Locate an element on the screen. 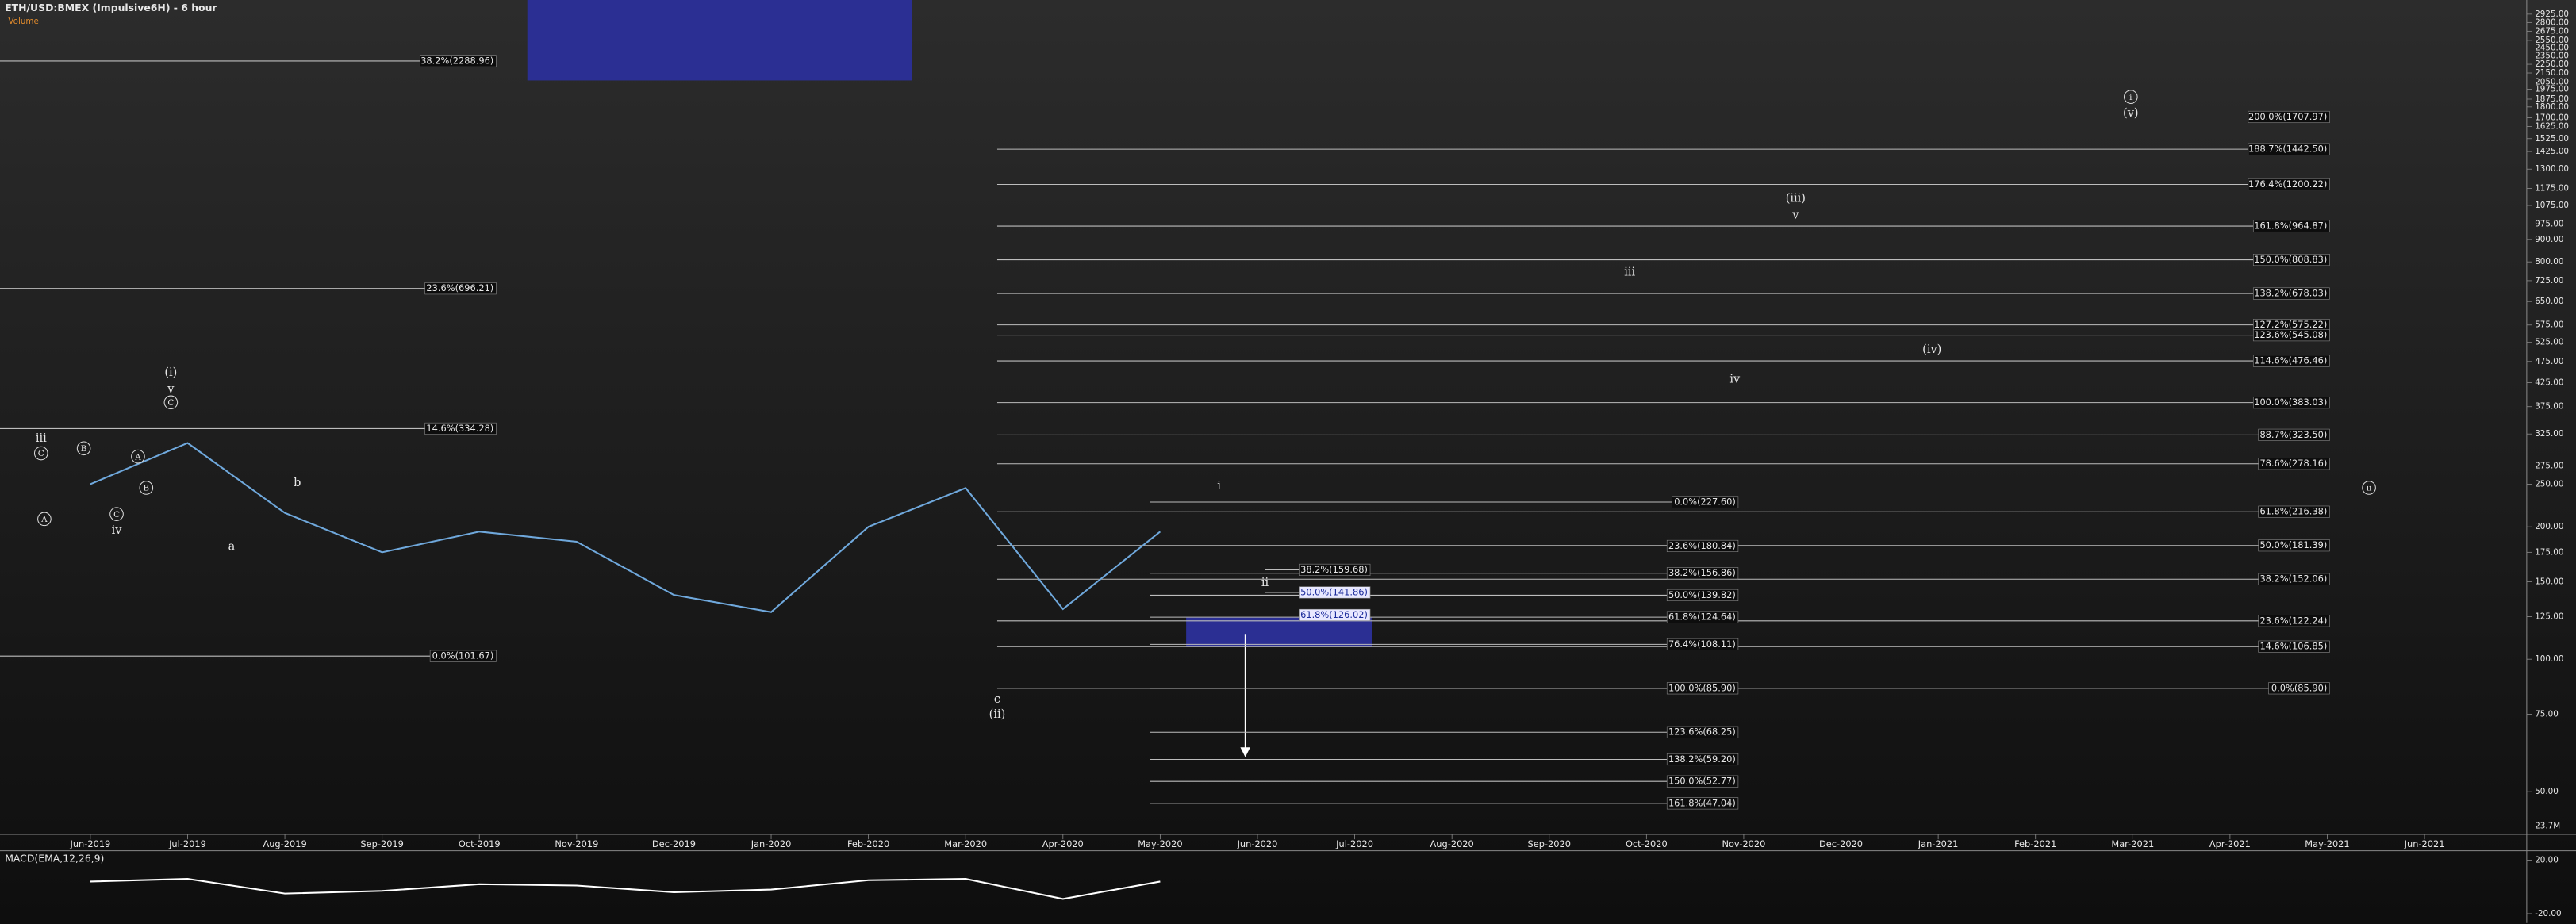  wave-label: c is located at coordinates (997, 699).